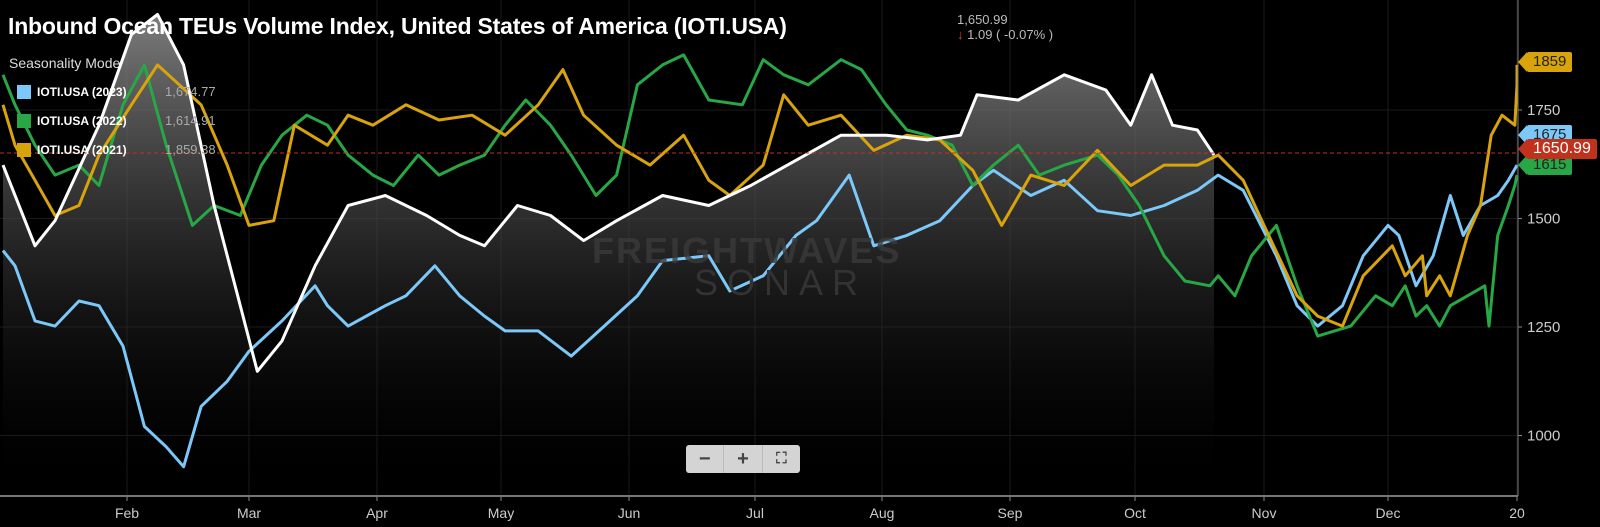 The height and width of the screenshot is (527, 1600). Describe the element at coordinates (249, 513) in the screenshot. I see `x-tick-label: Mar` at that location.